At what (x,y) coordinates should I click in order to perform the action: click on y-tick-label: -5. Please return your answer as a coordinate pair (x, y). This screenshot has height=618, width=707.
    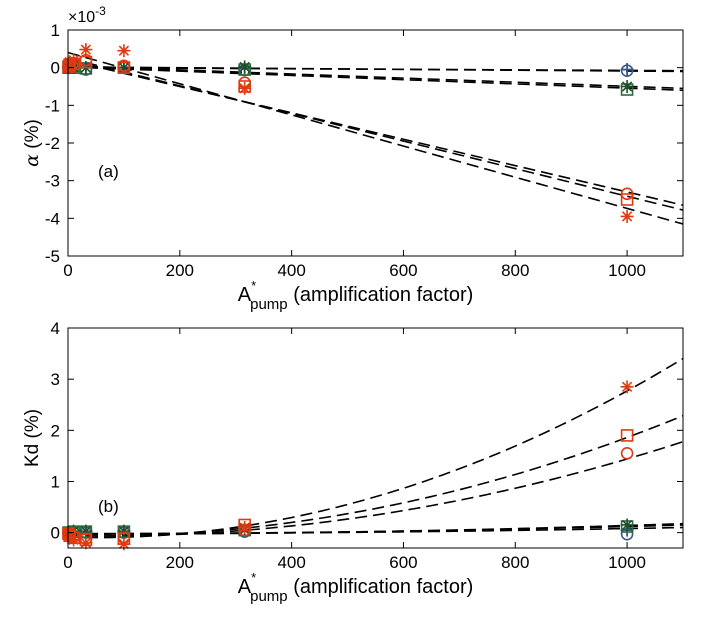
    Looking at the image, I should click on (52, 256).